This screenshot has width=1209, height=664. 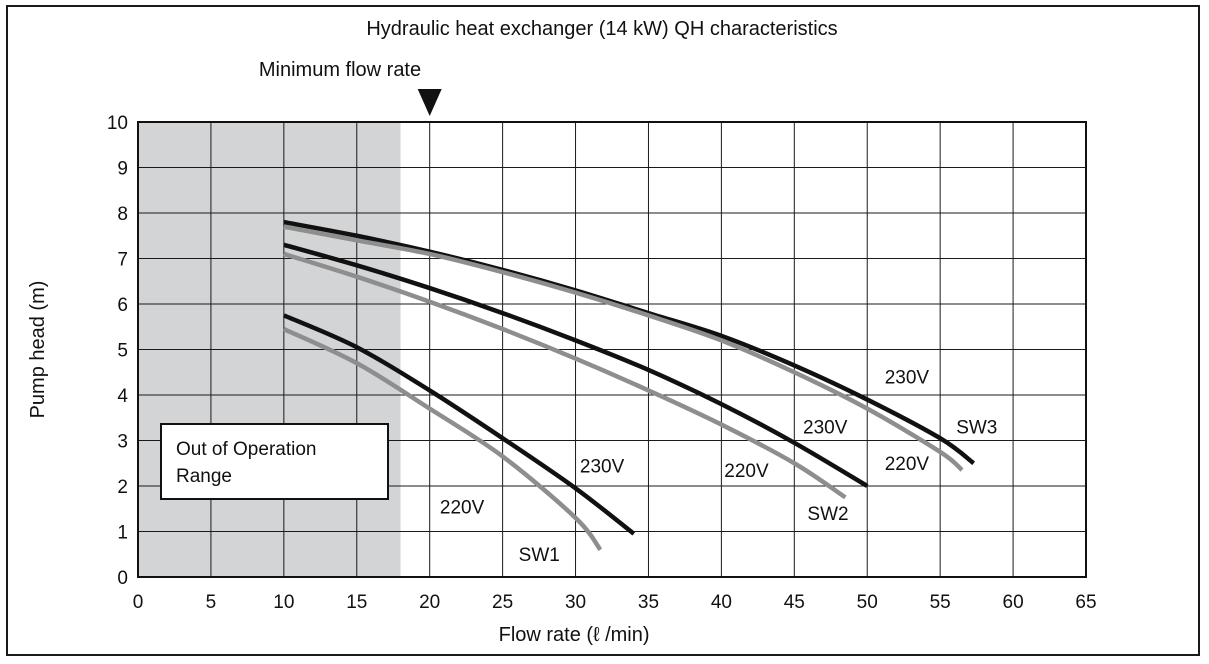 What do you see at coordinates (122, 260) in the screenshot?
I see `y-tick-label: 7` at bounding box center [122, 260].